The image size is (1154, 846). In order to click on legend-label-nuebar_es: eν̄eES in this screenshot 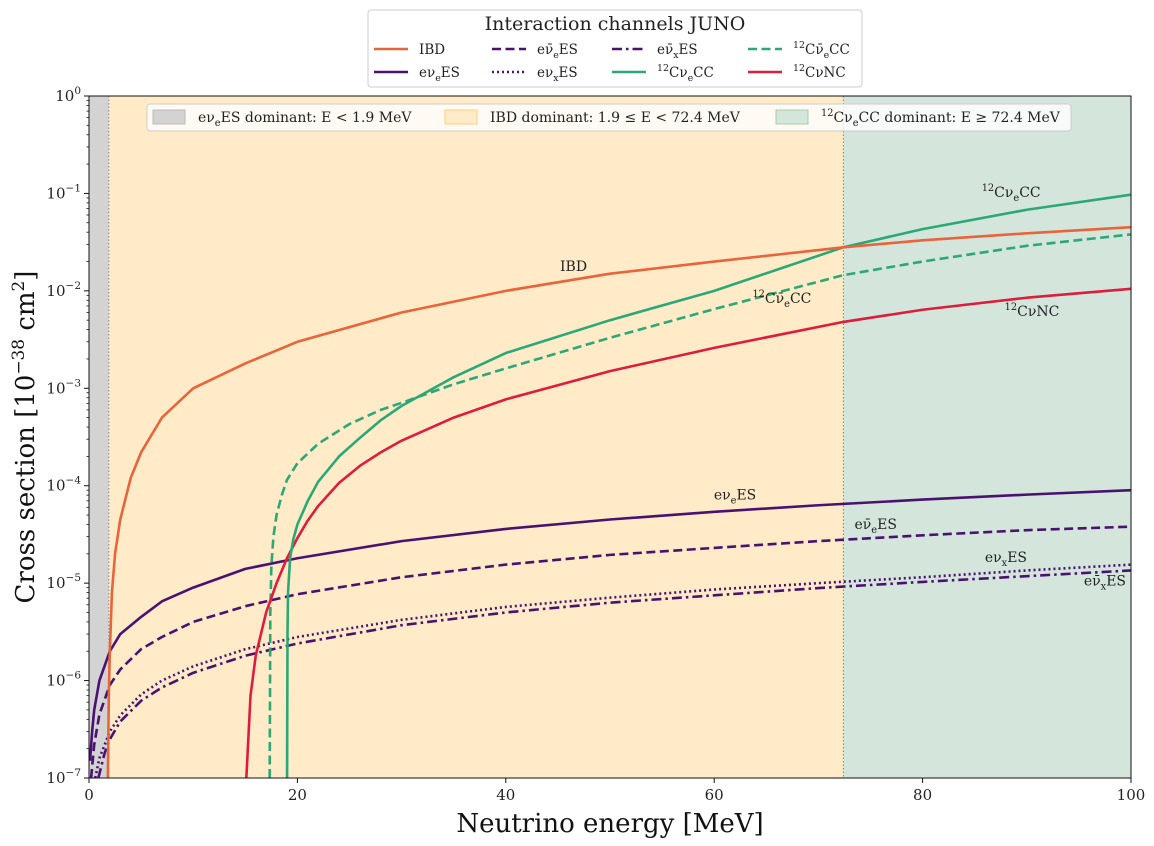, I will do `click(557, 51)`.